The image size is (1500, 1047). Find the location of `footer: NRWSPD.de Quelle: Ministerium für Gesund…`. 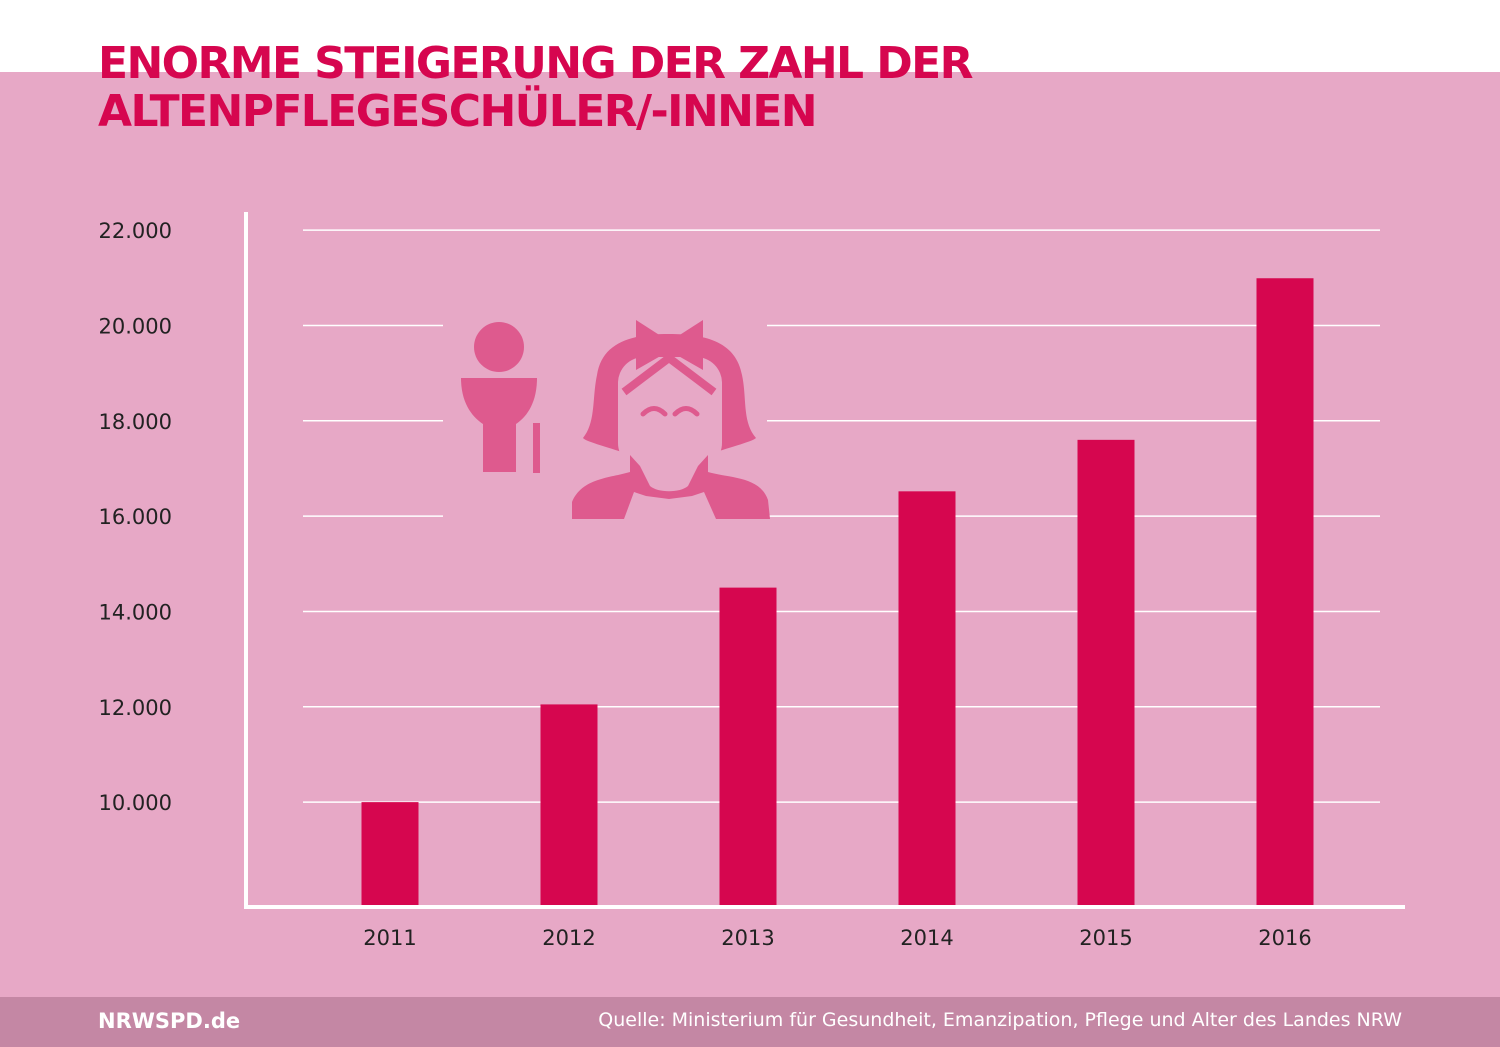

footer: NRWSPD.de Quelle: Ministerium für Gesund… is located at coordinates (750, 1022).